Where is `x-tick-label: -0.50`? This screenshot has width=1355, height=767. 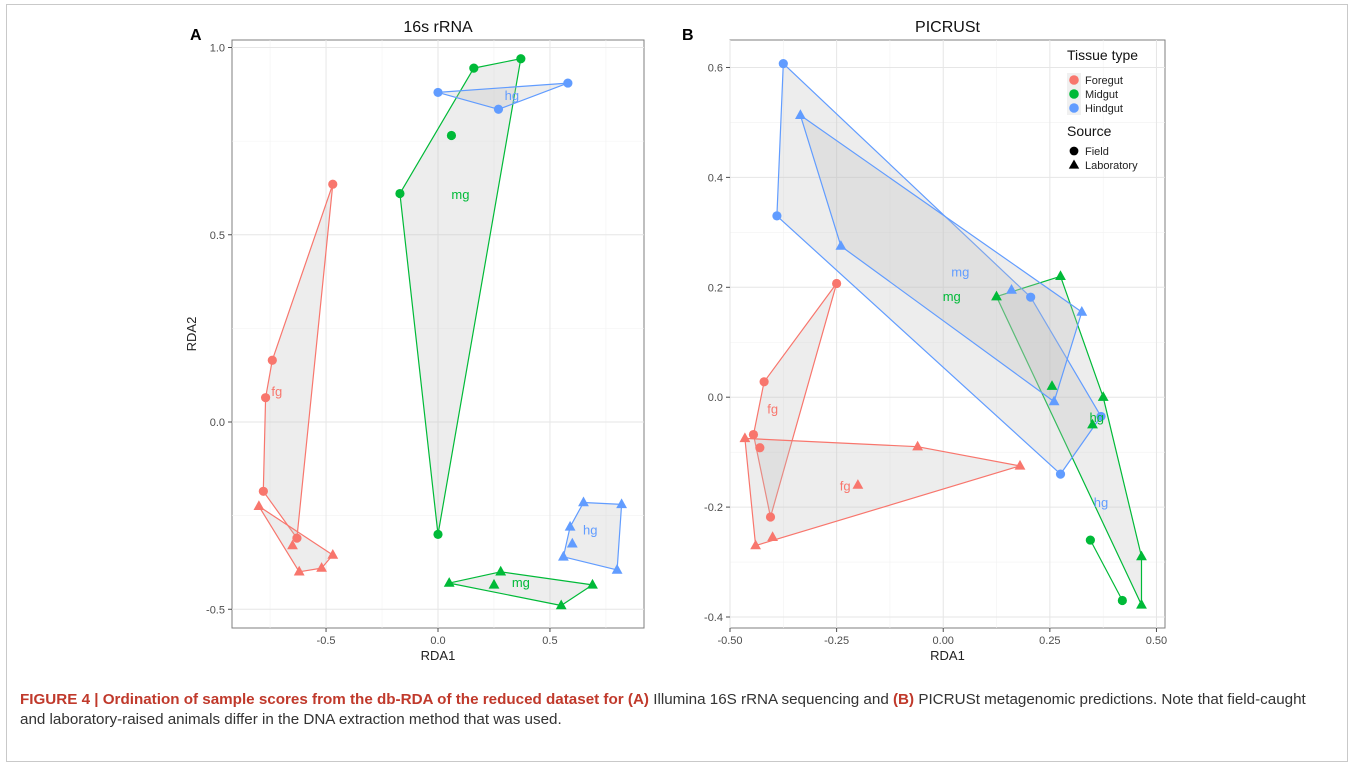 x-tick-label: -0.50 is located at coordinates (729, 641).